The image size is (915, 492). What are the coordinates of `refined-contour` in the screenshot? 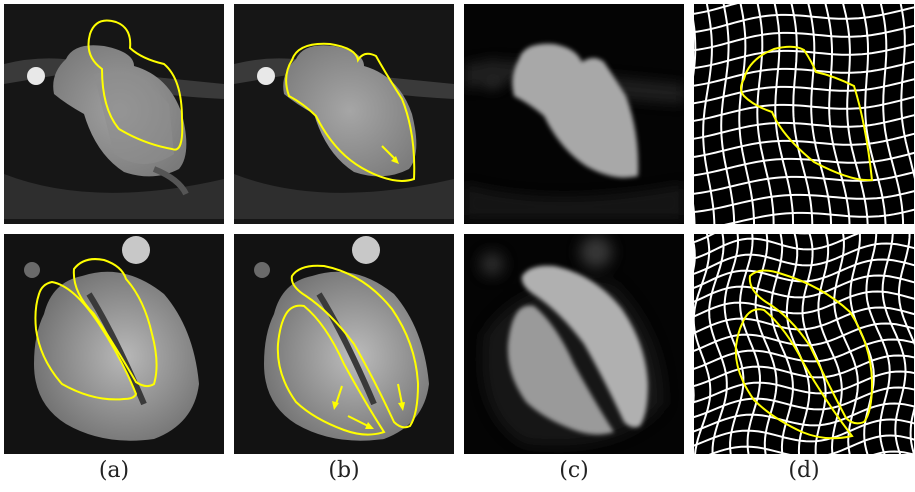 It's located at (350, 112).